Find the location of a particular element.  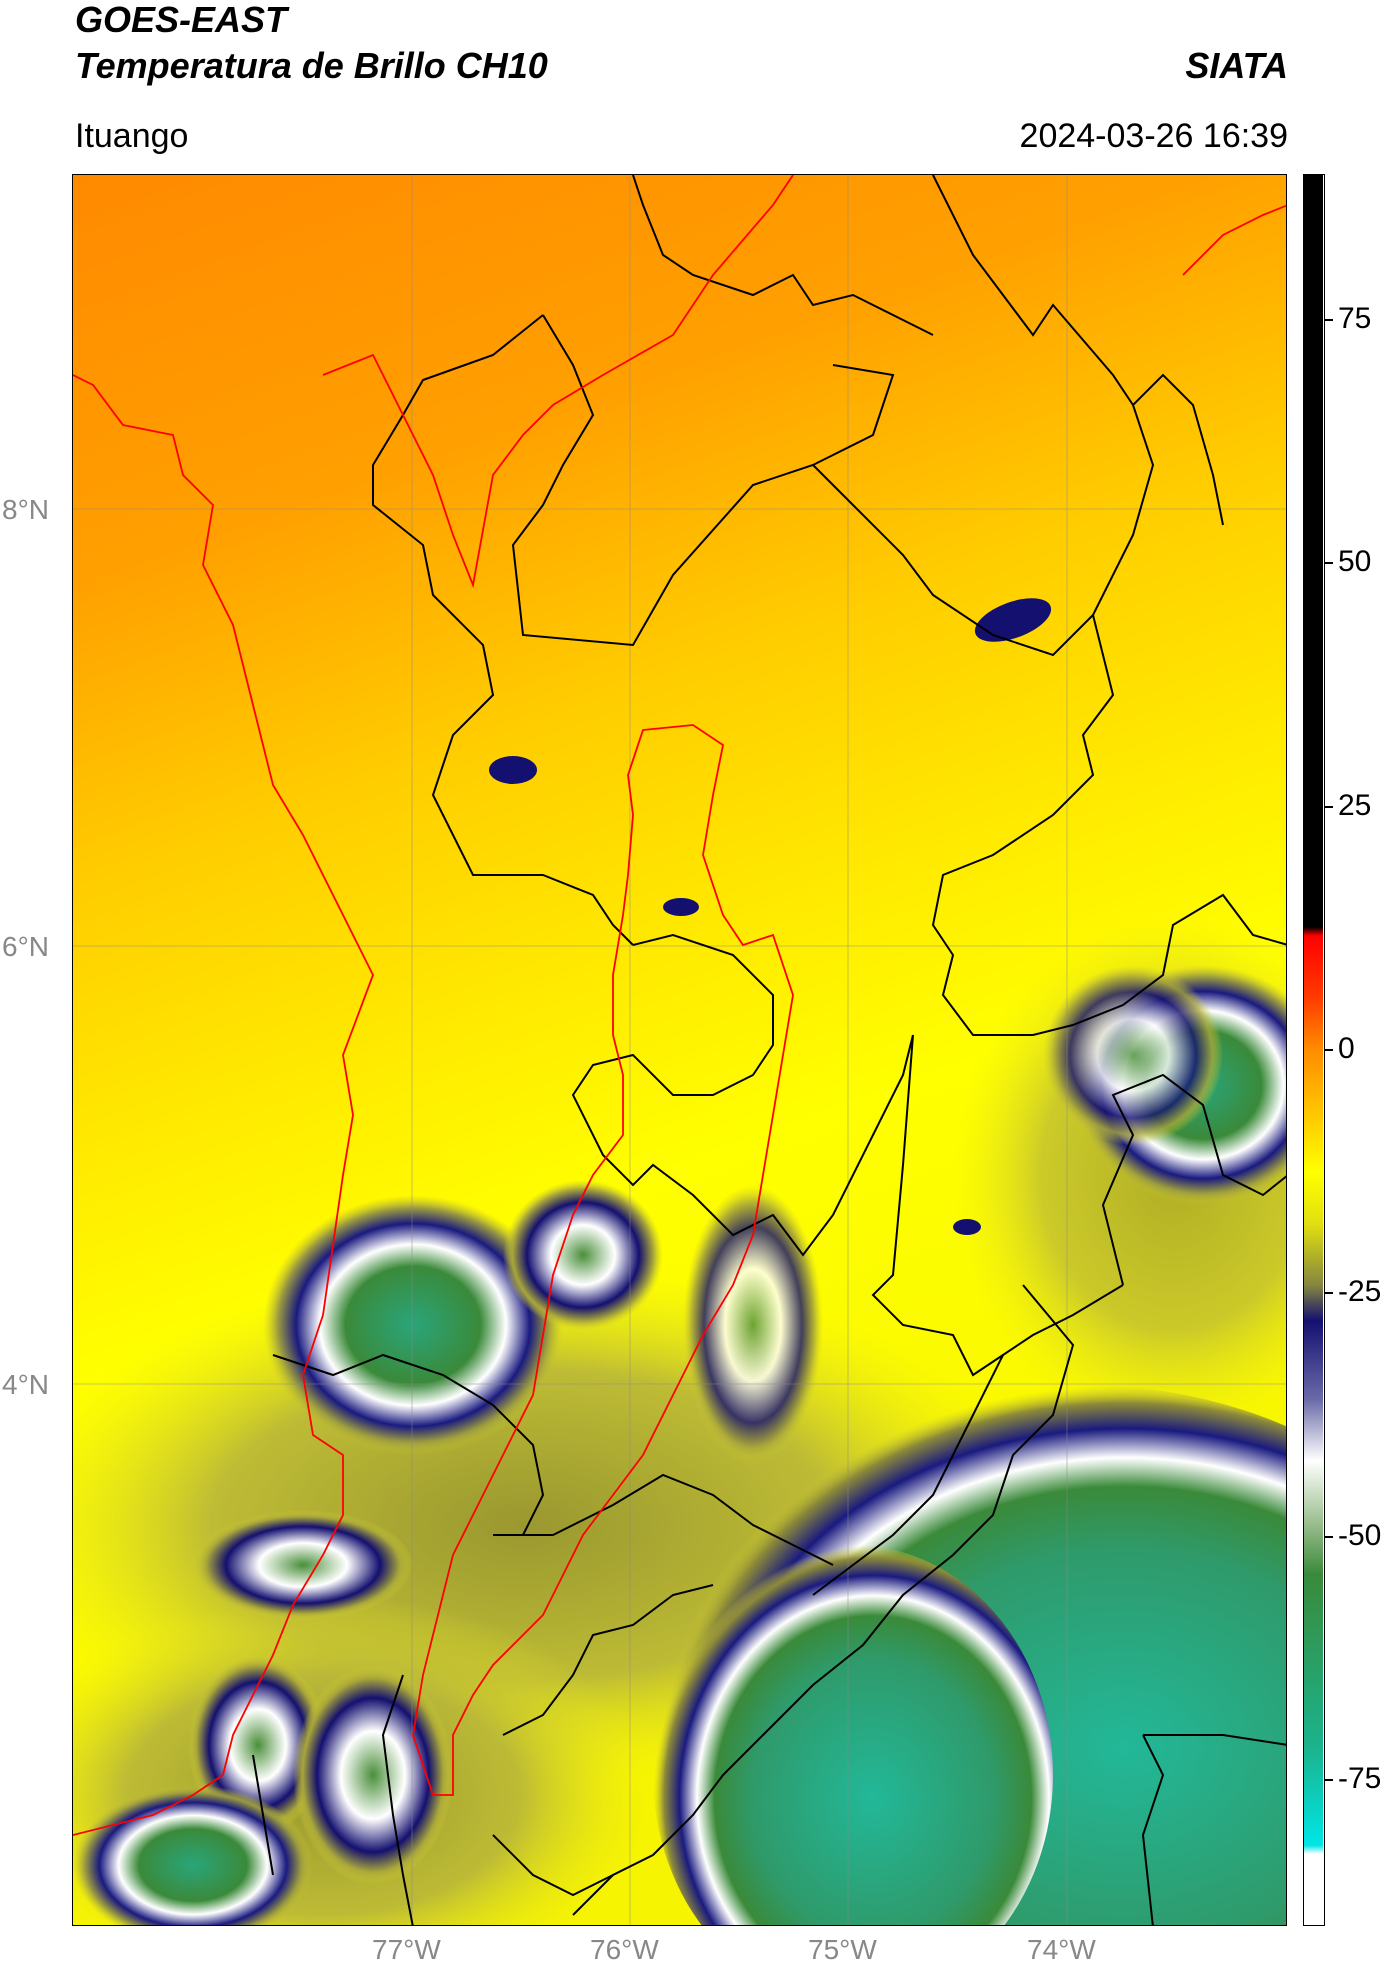

colorbar-tick-label: 50 is located at coordinates (1355, 562).